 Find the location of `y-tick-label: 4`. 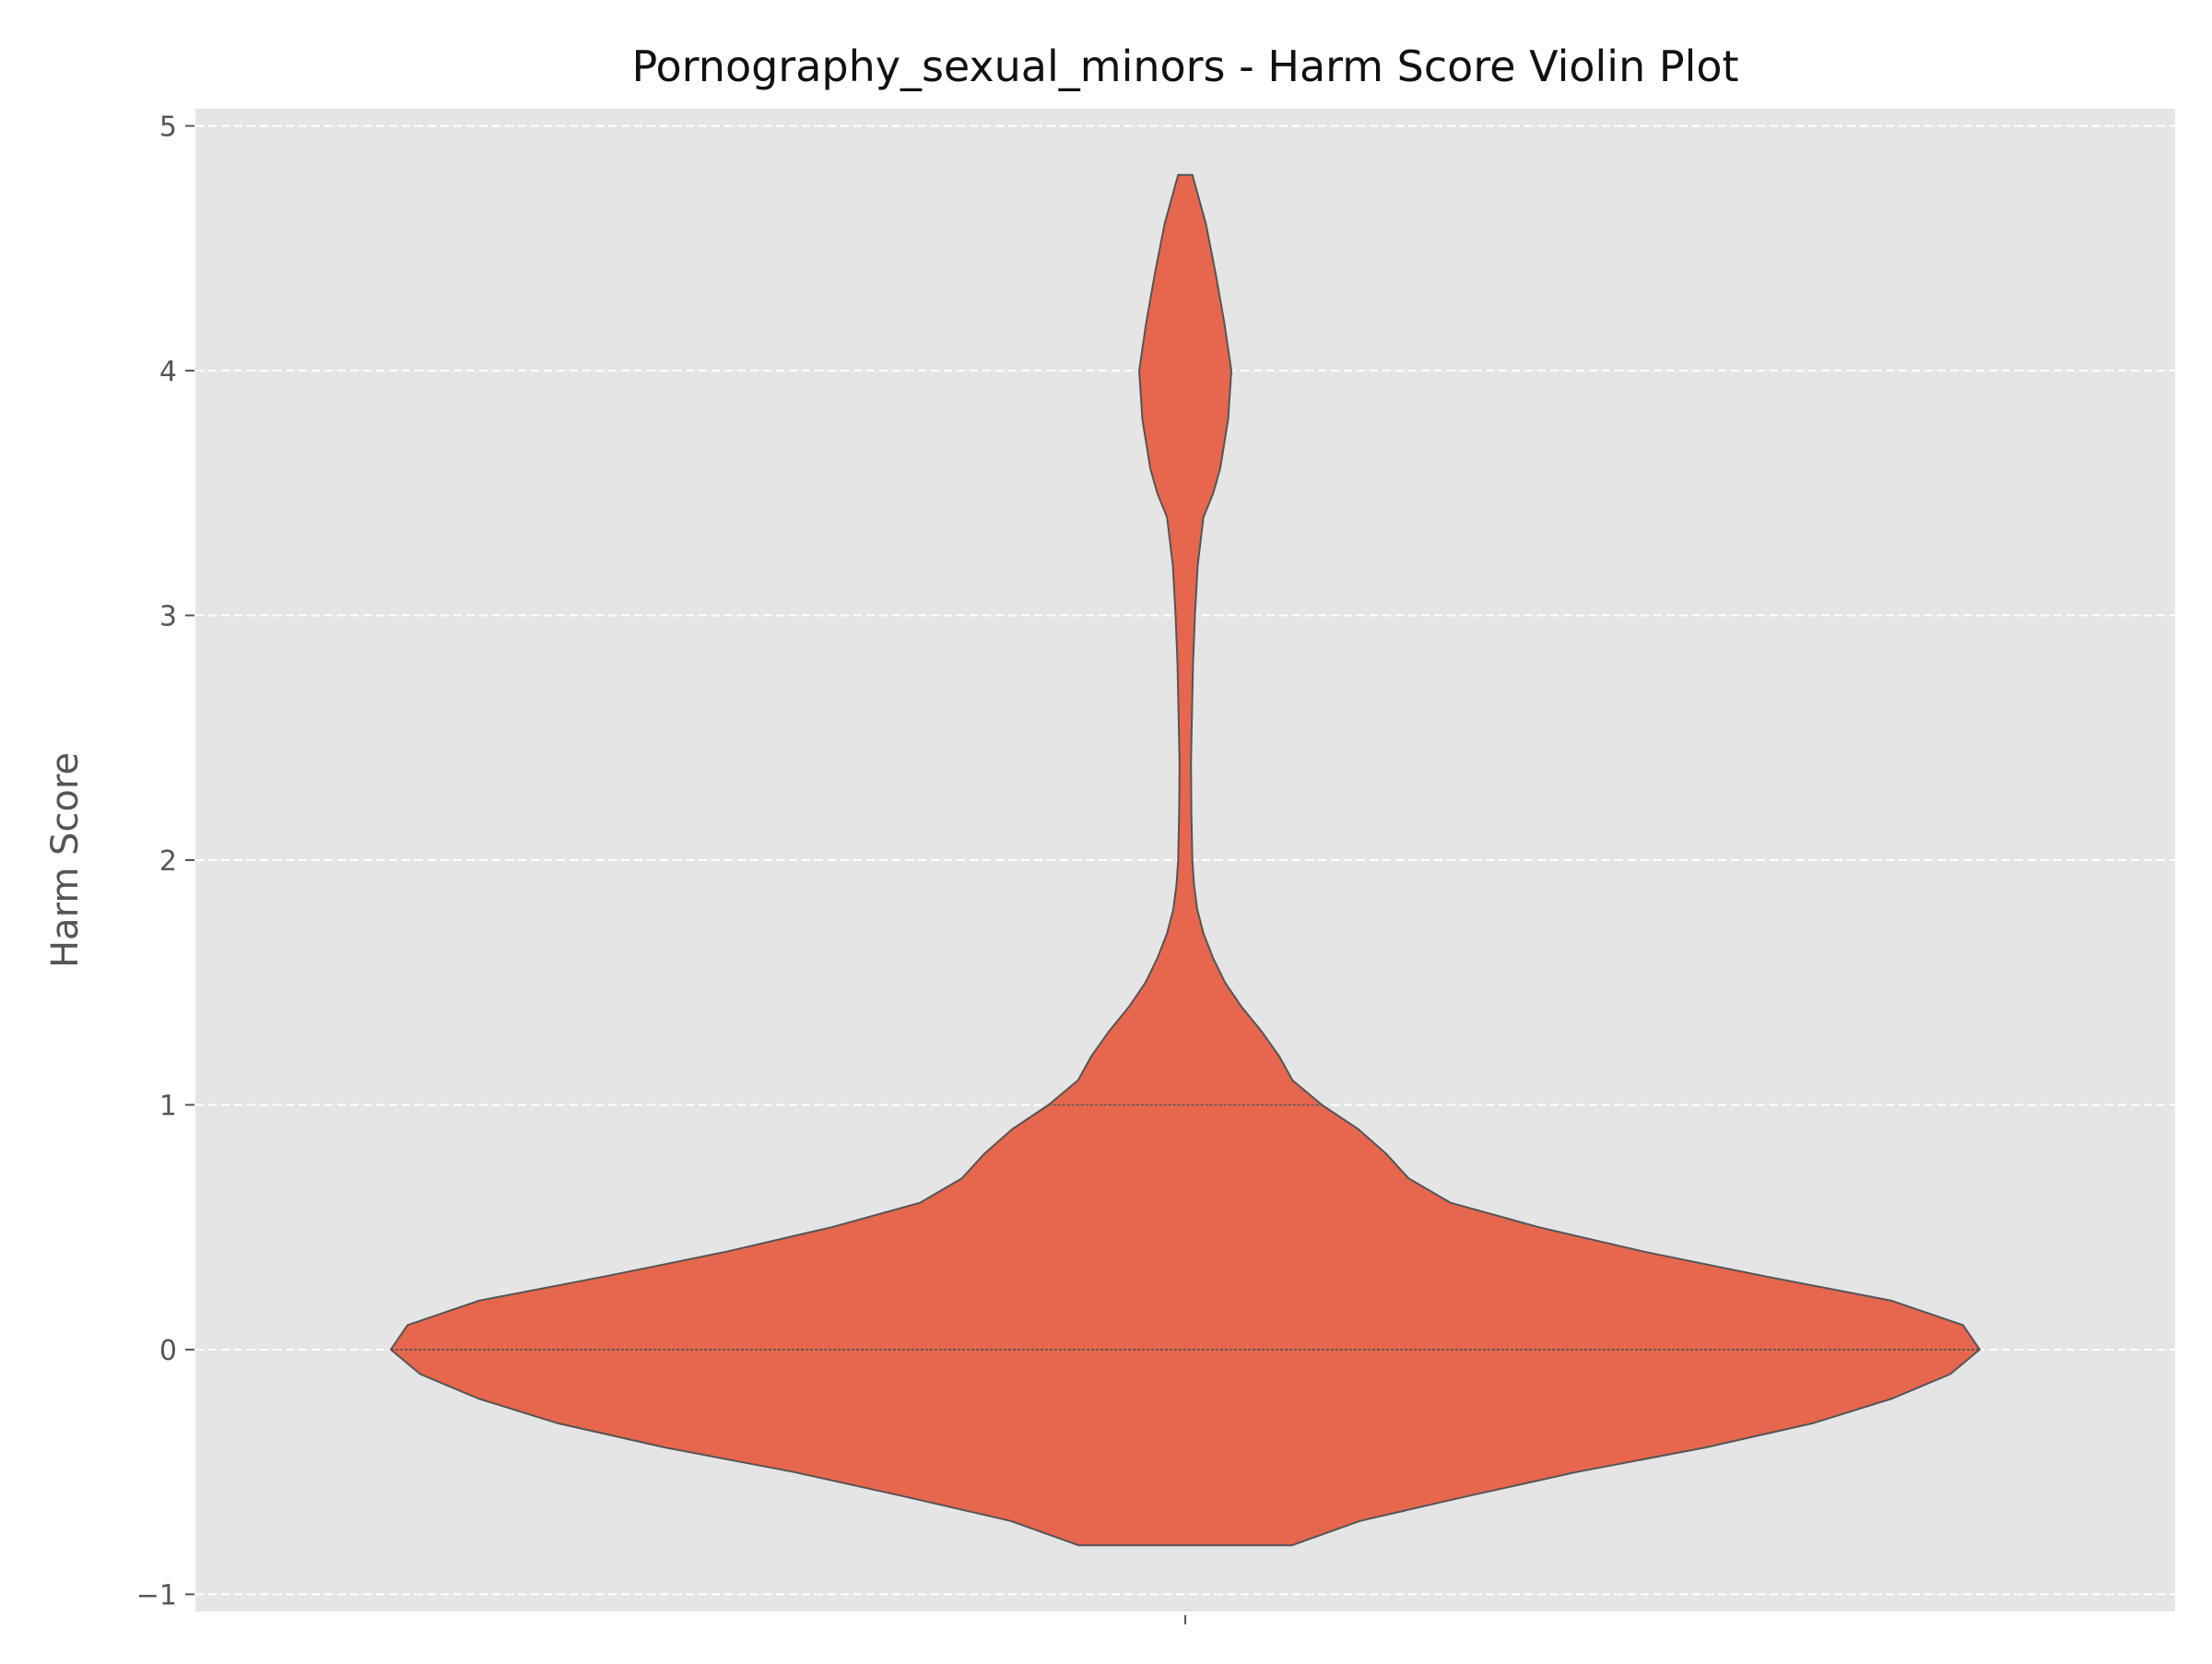

y-tick-label: 4 is located at coordinates (168, 372).